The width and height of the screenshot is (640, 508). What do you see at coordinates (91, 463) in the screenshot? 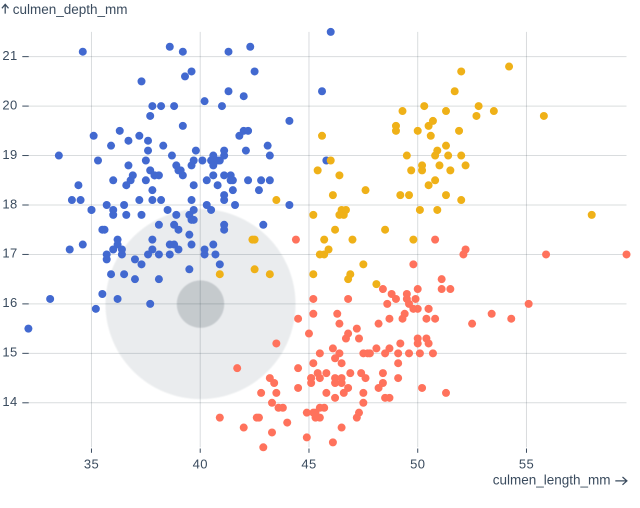
I see `svg-text: 35` at bounding box center [91, 463].